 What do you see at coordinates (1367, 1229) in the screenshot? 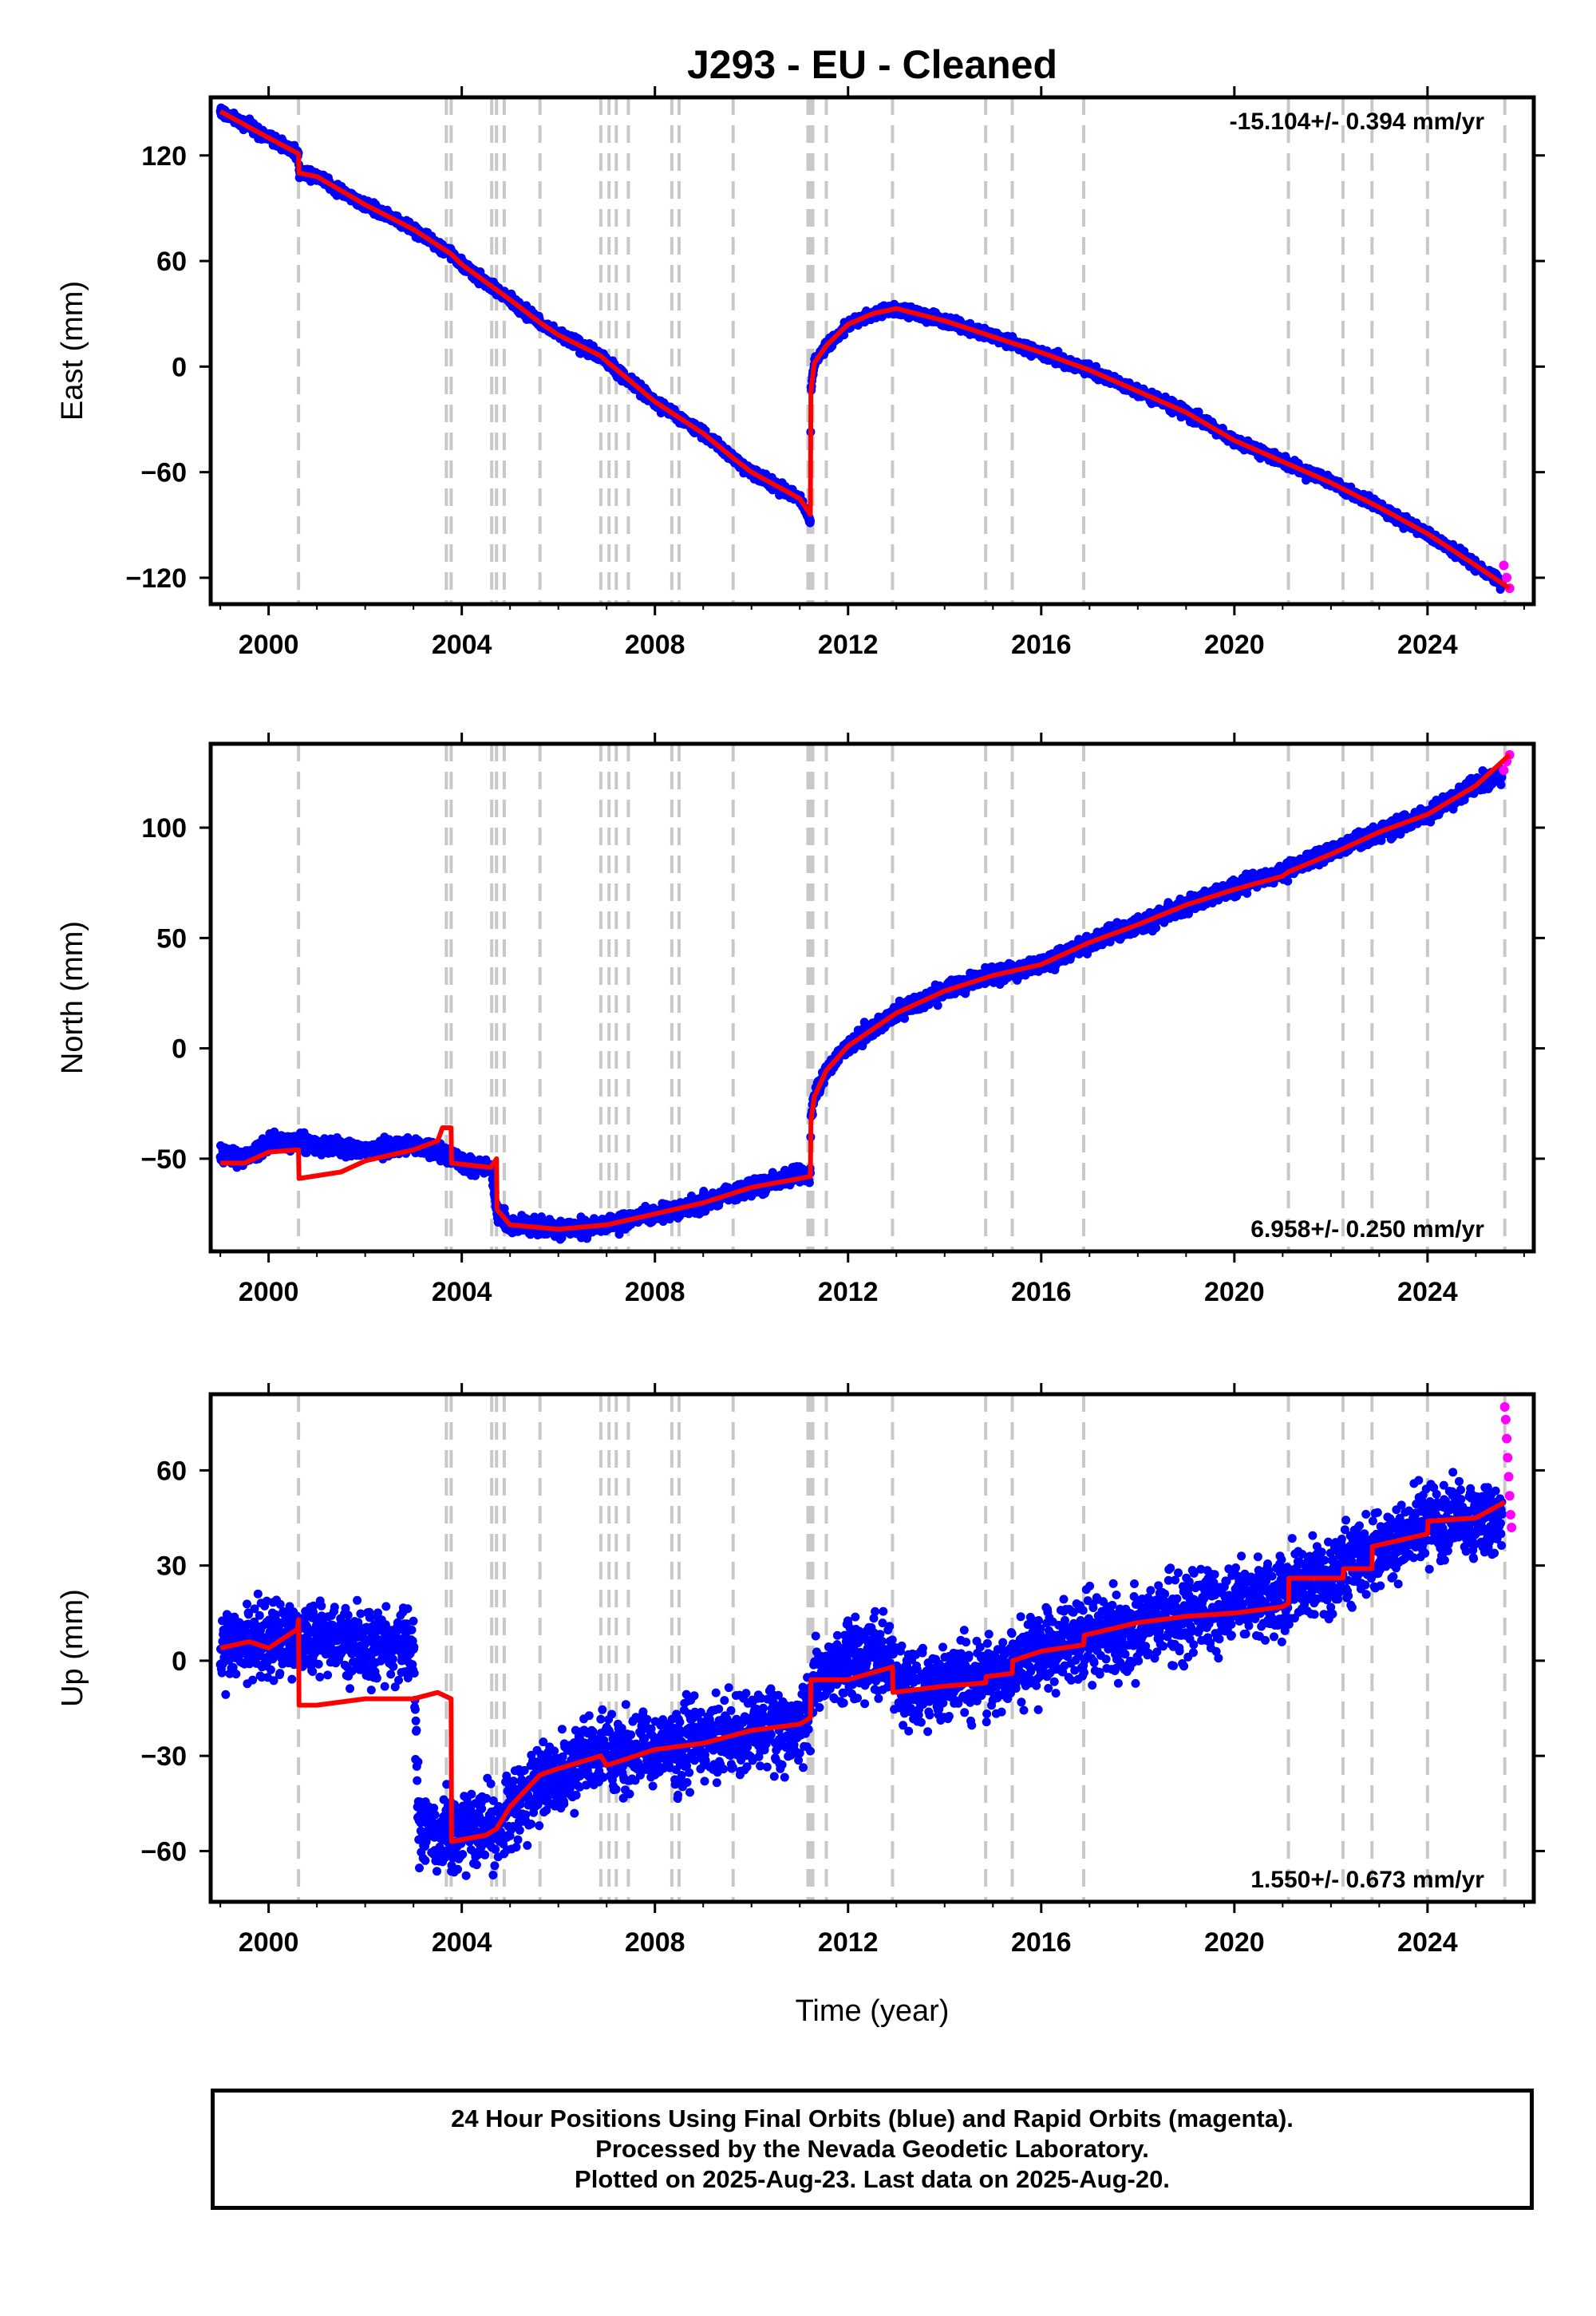
I see `north-rate-label: 6.958+/- 0.250 mm/yr` at bounding box center [1367, 1229].